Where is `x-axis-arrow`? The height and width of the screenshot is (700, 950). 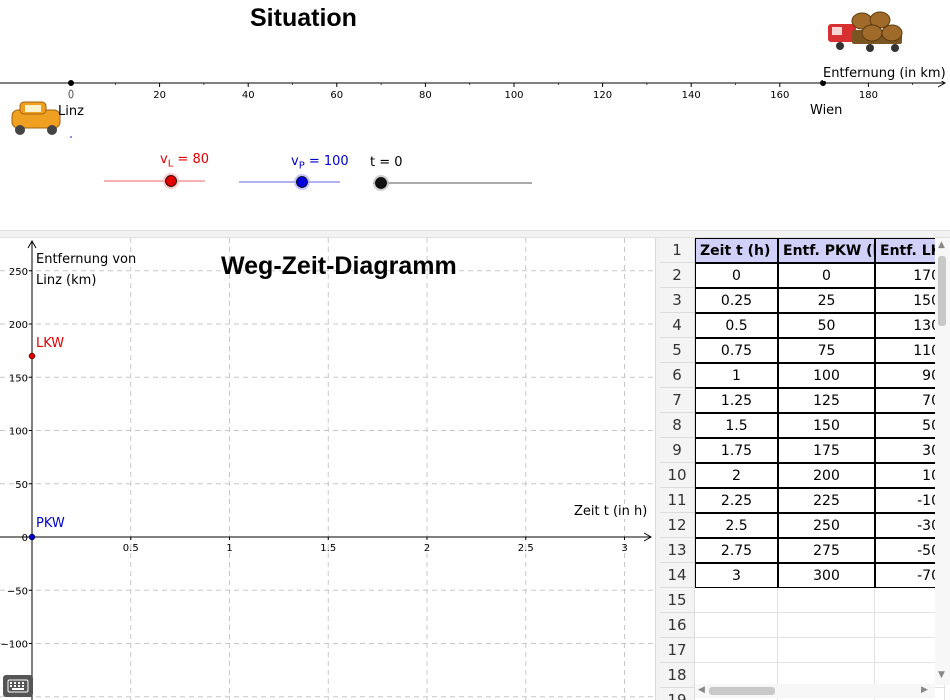
x-axis-arrow is located at coordinates (648, 537).